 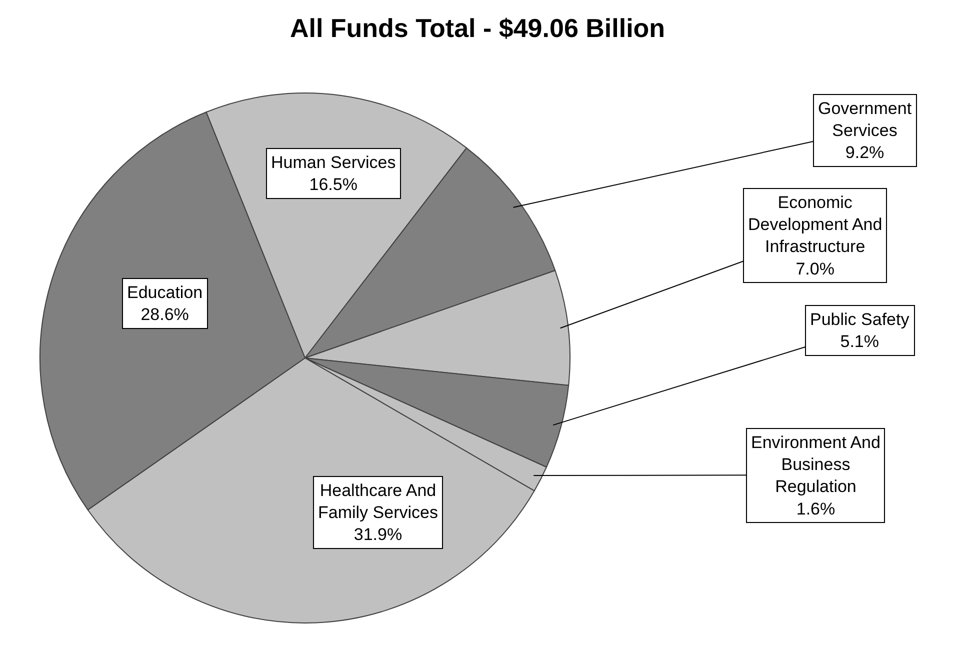 What do you see at coordinates (815, 268) in the screenshot?
I see `data-label: 7.0%` at bounding box center [815, 268].